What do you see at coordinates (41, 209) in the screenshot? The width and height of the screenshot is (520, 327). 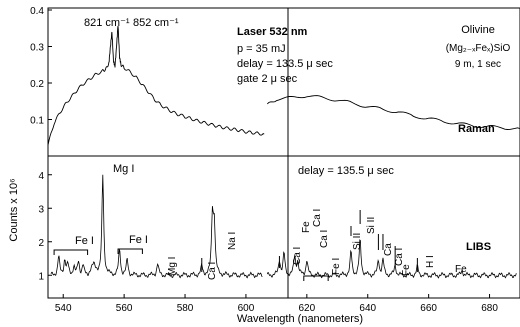 I see `y-tick-label-lower: 3` at bounding box center [41, 209].